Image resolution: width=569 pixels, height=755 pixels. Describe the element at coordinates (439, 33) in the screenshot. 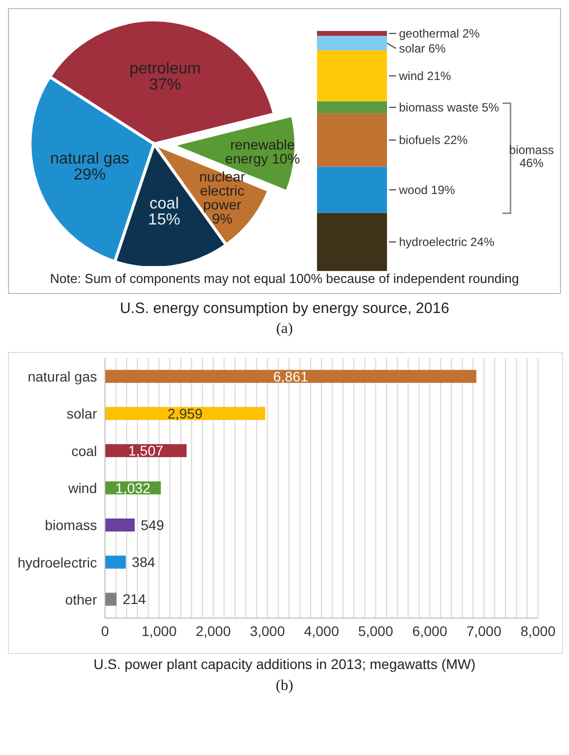

I see `data-label: geothermal 2%` at that location.